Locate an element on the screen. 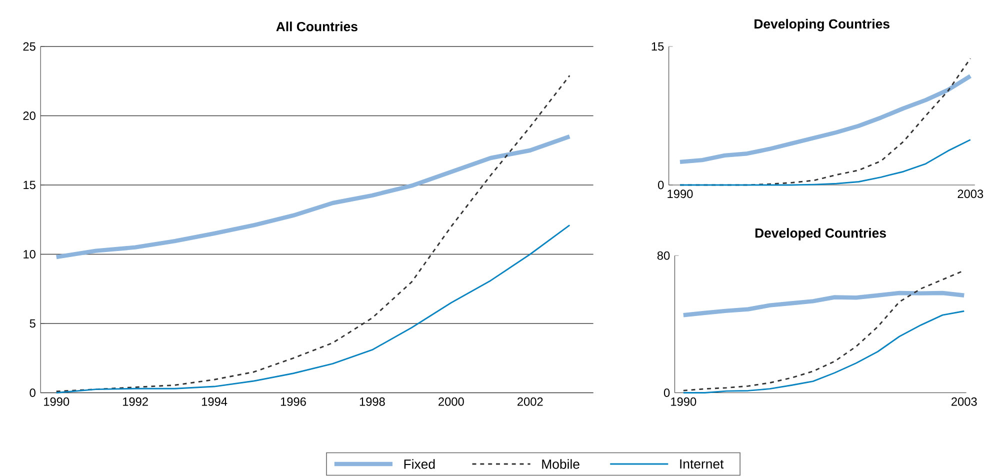 The width and height of the screenshot is (988, 476). y-tick-label: 20 is located at coordinates (29, 116).